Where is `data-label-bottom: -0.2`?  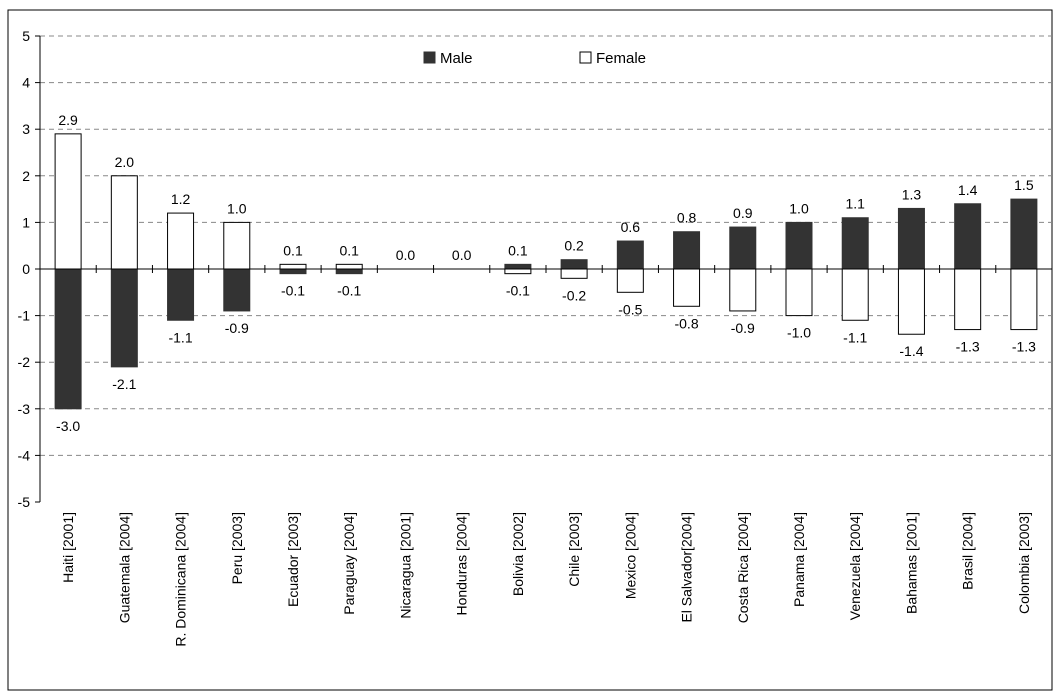 data-label-bottom: -0.2 is located at coordinates (574, 295).